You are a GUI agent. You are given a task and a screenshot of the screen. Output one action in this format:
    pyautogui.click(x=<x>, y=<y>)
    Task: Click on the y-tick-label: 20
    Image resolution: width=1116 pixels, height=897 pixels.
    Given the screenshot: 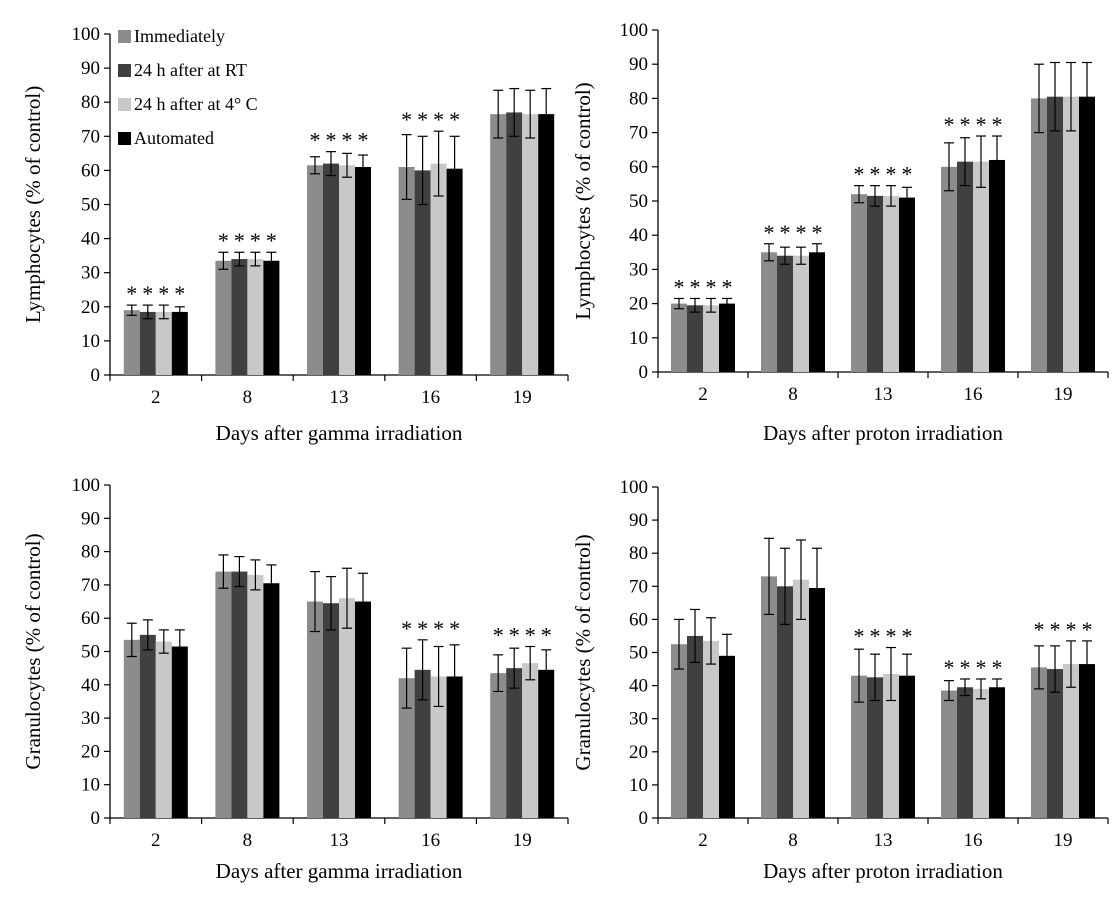 What is the action you would take?
    pyautogui.click(x=90, y=307)
    